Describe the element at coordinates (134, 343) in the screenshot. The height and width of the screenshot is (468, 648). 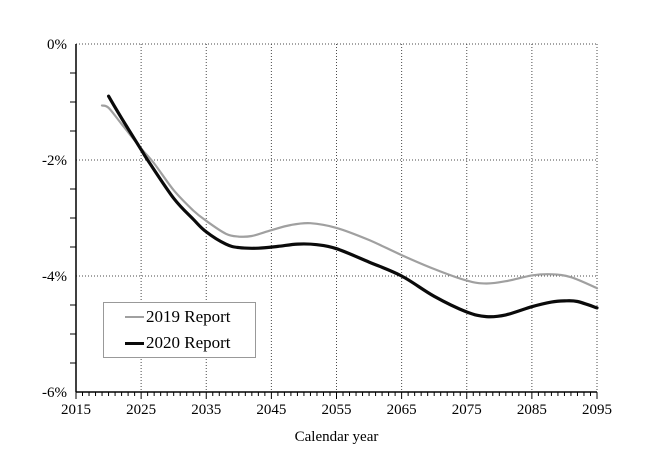
I see `legend-swatch-2020-report-line` at that location.